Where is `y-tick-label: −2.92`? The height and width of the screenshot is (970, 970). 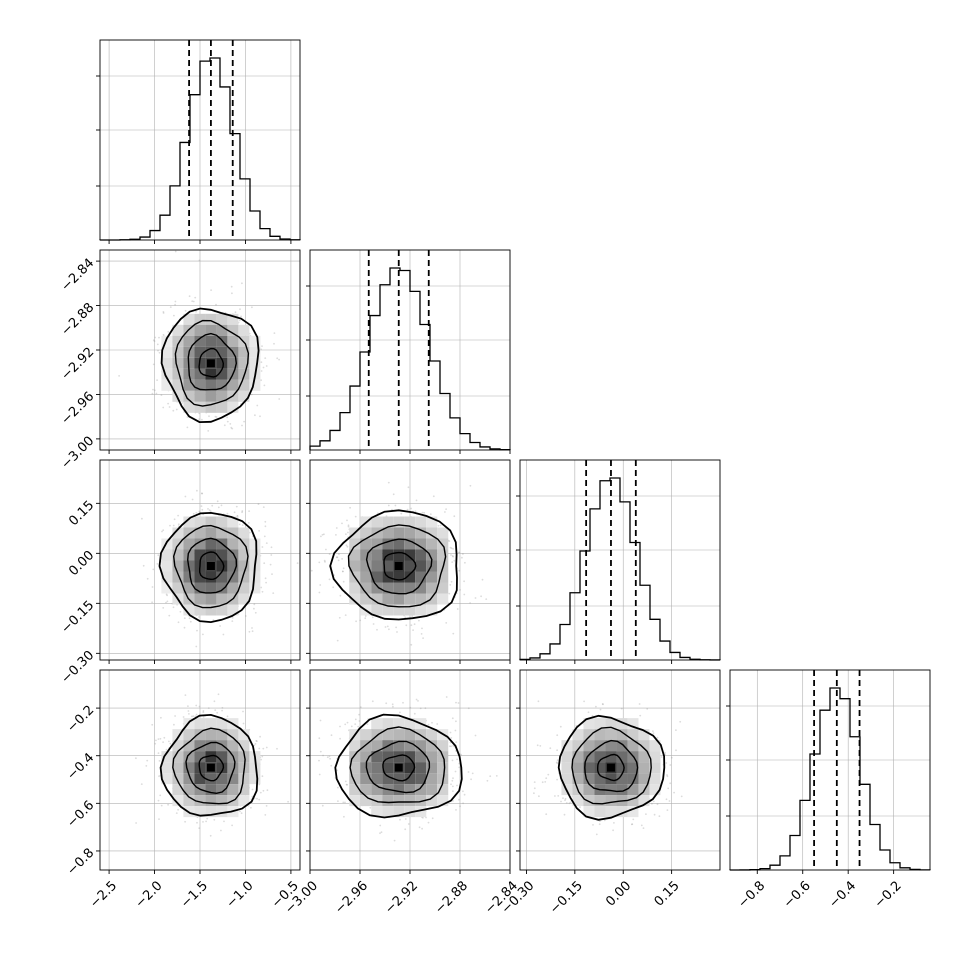 y-tick-label: −2.92 is located at coordinates (78, 364).